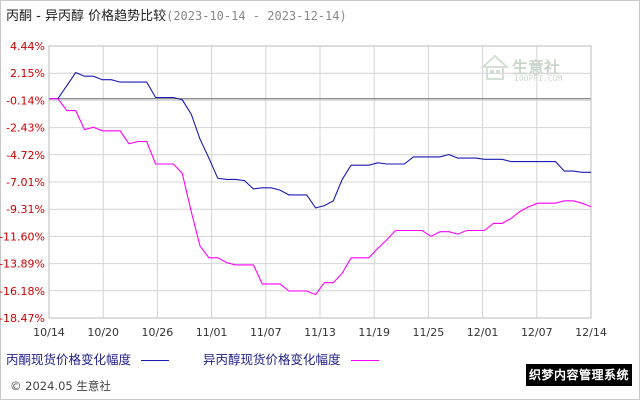 The image size is (640, 400). I want to click on x-tick-label: 11/01, so click(212, 332).